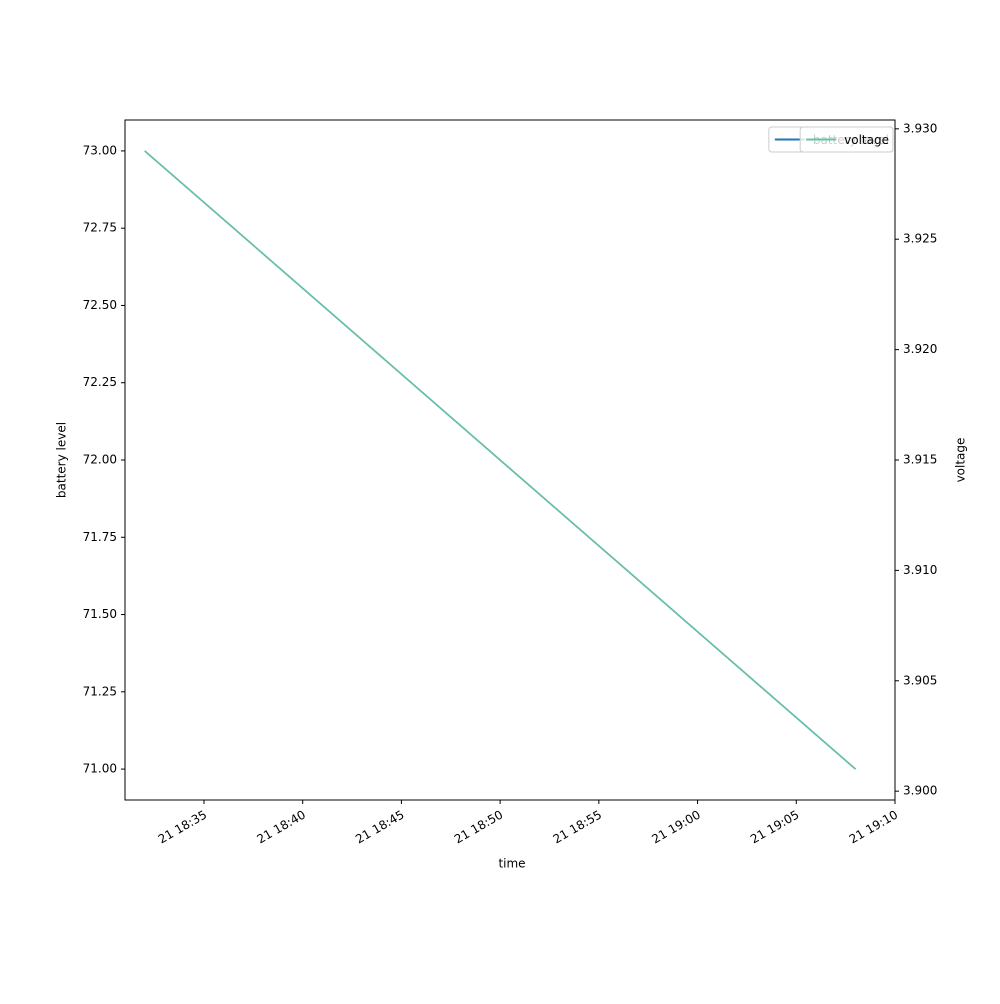  I want to click on y-tick-label: 72.75, so click(100, 228).